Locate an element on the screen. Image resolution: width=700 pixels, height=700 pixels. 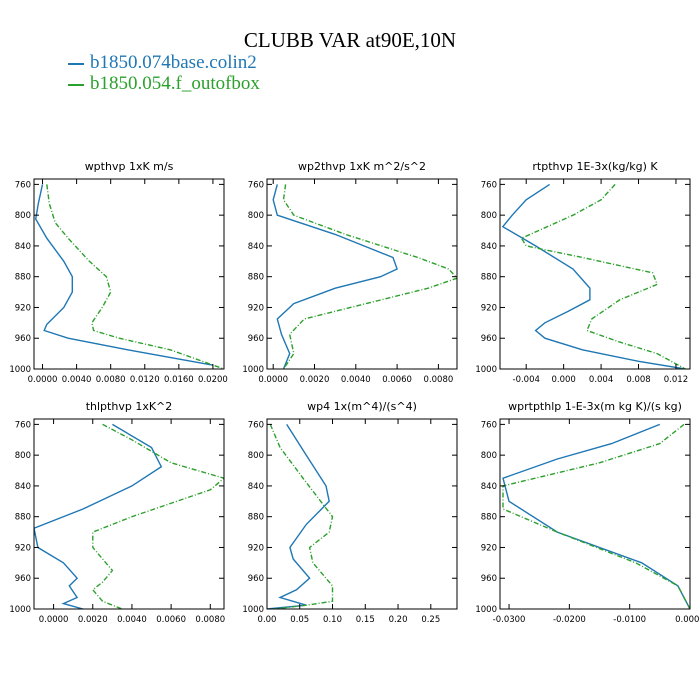
x-tick-label: 0.0120 is located at coordinates (145, 380).